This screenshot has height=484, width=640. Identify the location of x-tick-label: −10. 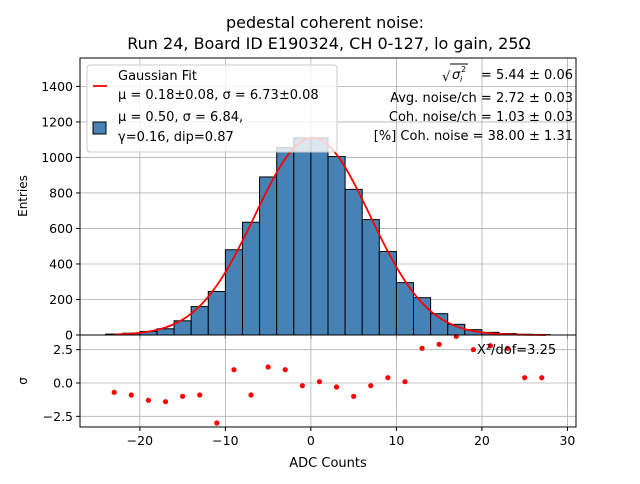
(225, 440).